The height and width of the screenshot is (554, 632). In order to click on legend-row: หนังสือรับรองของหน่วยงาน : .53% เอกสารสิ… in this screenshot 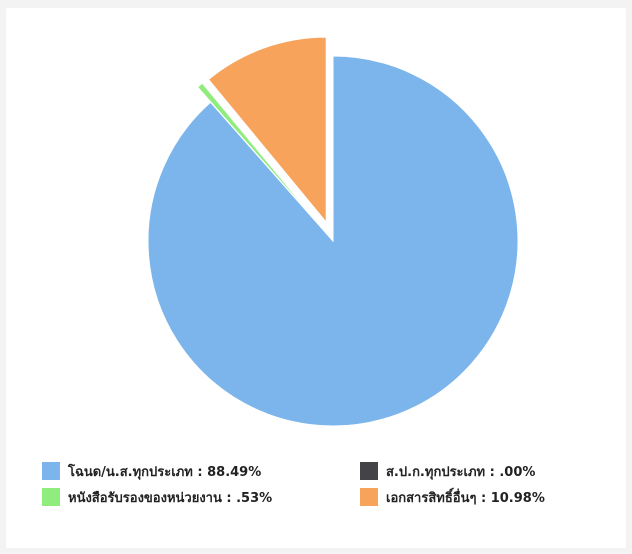, I will do `click(337, 497)`.